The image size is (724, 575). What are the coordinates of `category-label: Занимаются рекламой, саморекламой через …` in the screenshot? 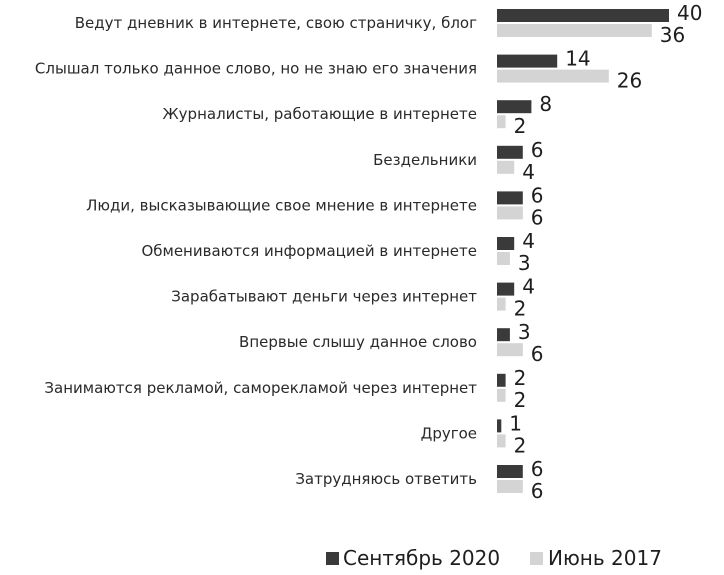 It's located at (260, 388).